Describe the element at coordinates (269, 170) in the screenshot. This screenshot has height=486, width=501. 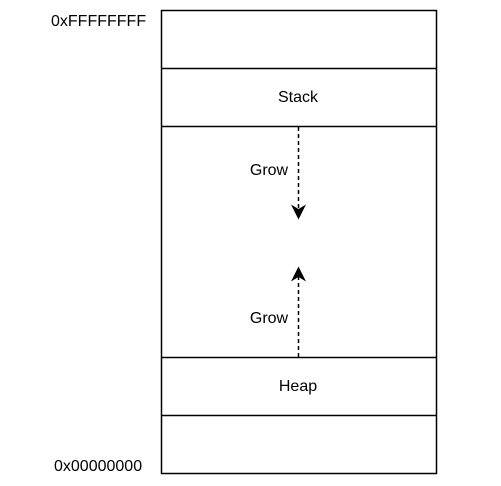
I see `stack-grow-label: Grow` at that location.